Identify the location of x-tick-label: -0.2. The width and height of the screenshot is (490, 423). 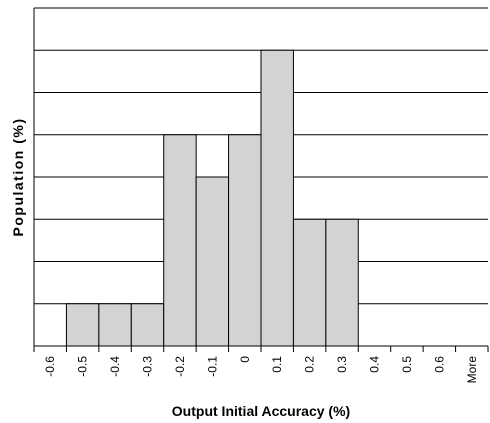
(180, 366).